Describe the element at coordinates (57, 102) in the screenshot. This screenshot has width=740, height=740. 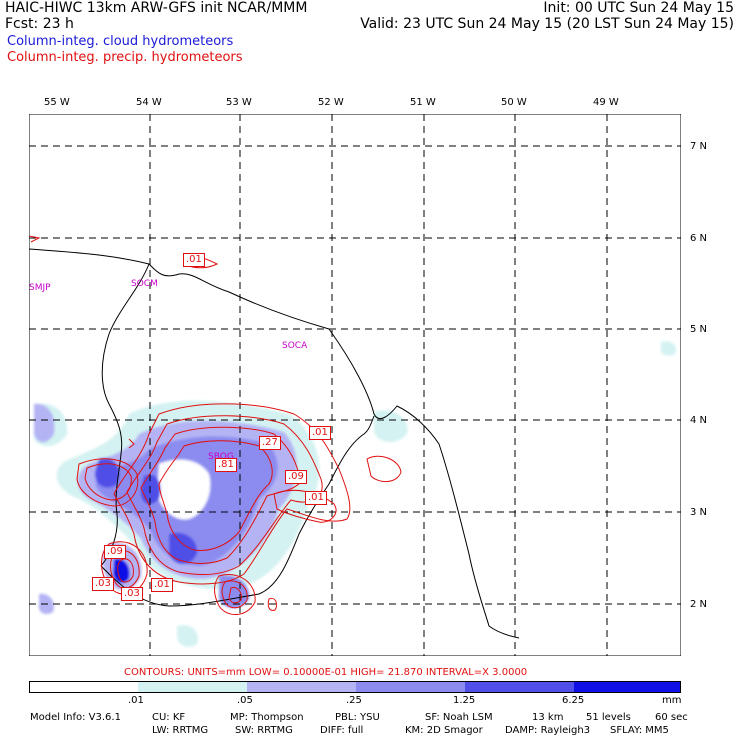
I see `lon-tick-55w: 55 W` at that location.